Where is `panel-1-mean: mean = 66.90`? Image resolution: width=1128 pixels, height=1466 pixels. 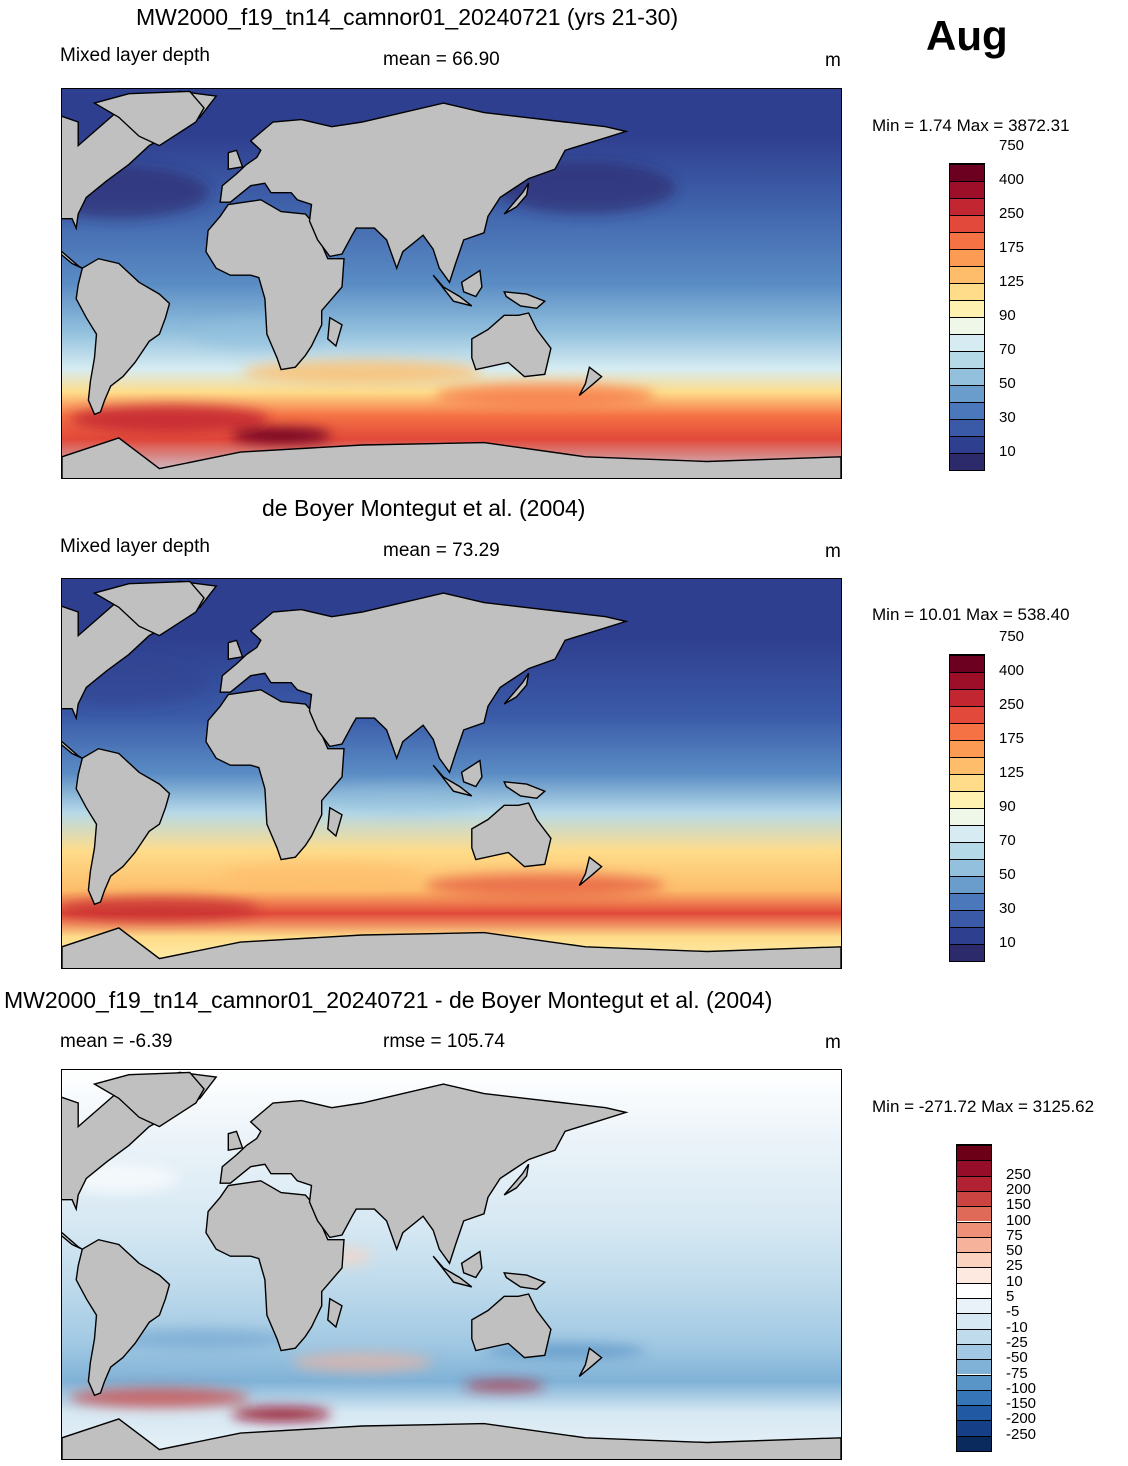 panel-1-mean: mean = 66.90 is located at coordinates (441, 59).